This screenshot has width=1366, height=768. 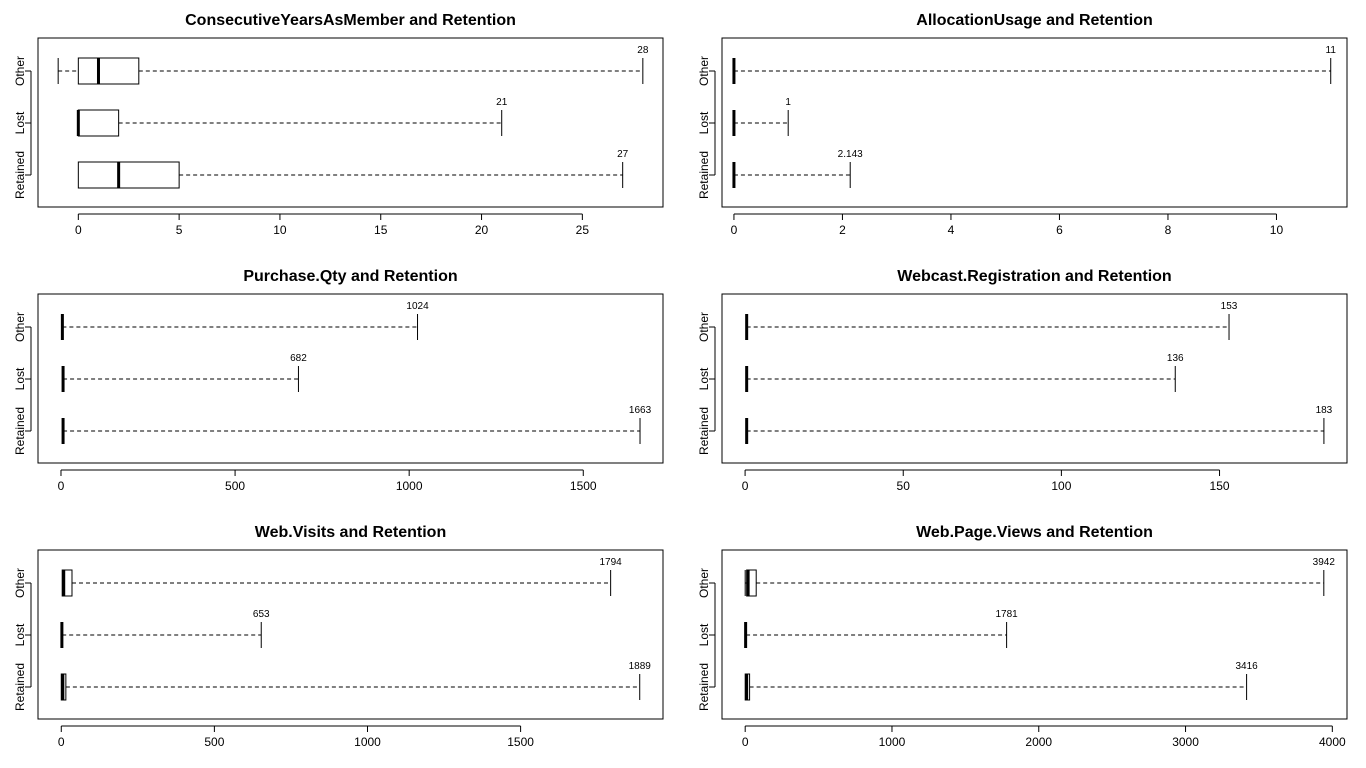 I want to click on max-value-label: 183, so click(x=1324, y=410).